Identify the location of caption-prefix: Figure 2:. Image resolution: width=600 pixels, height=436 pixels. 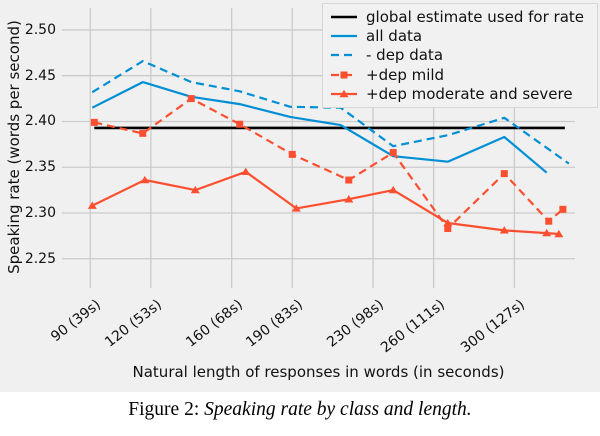
(166, 409).